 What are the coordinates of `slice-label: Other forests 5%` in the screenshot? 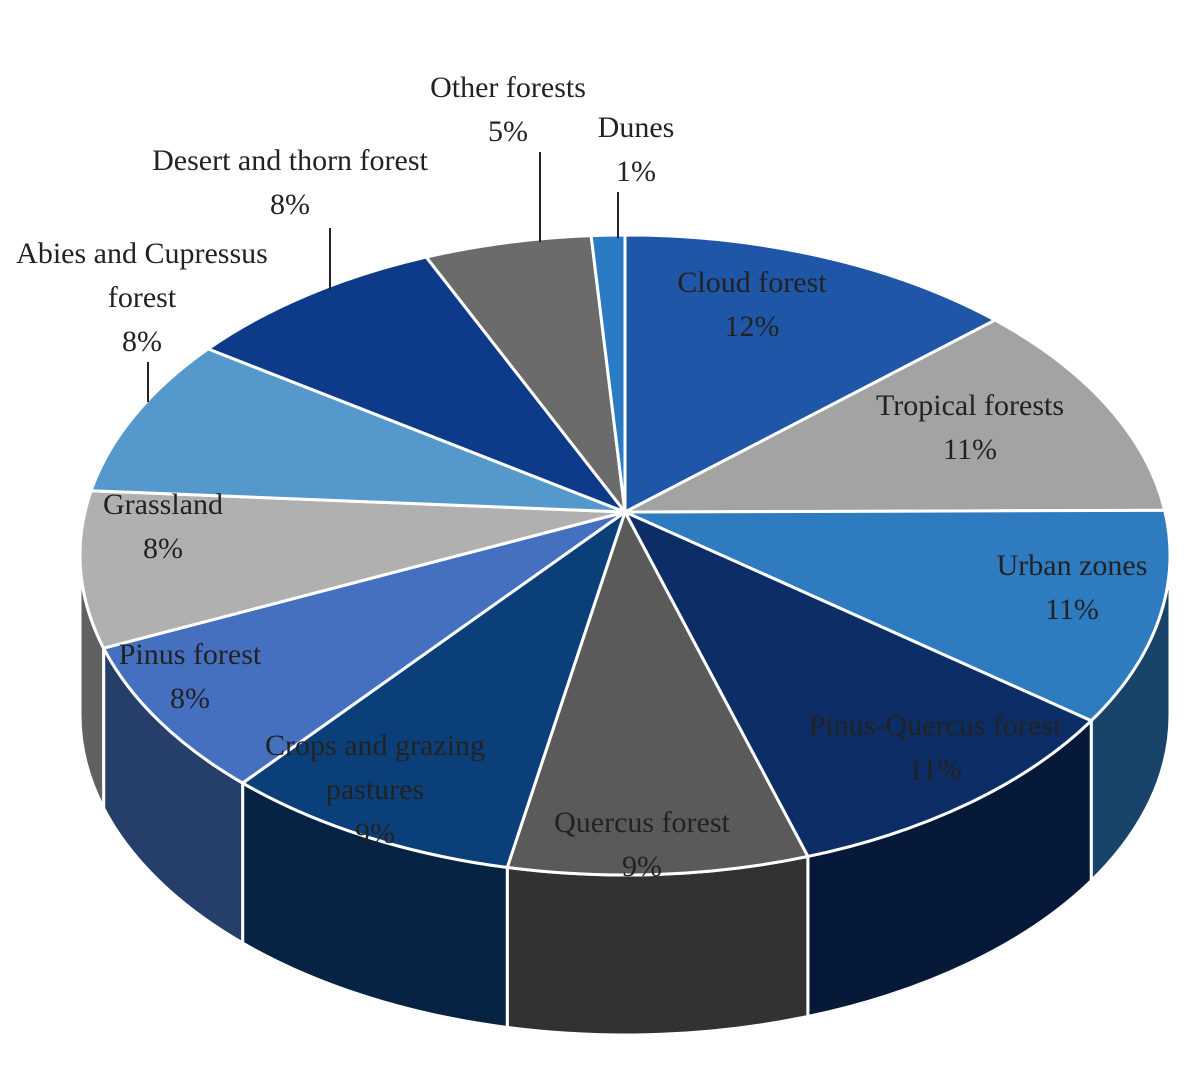 It's located at (508, 110).